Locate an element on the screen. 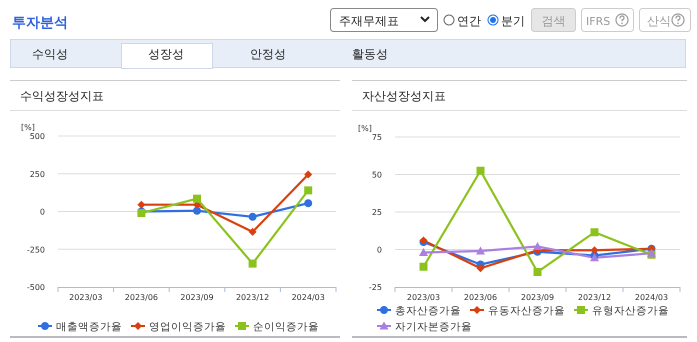  text: 주재무제표 is located at coordinates (369, 21).